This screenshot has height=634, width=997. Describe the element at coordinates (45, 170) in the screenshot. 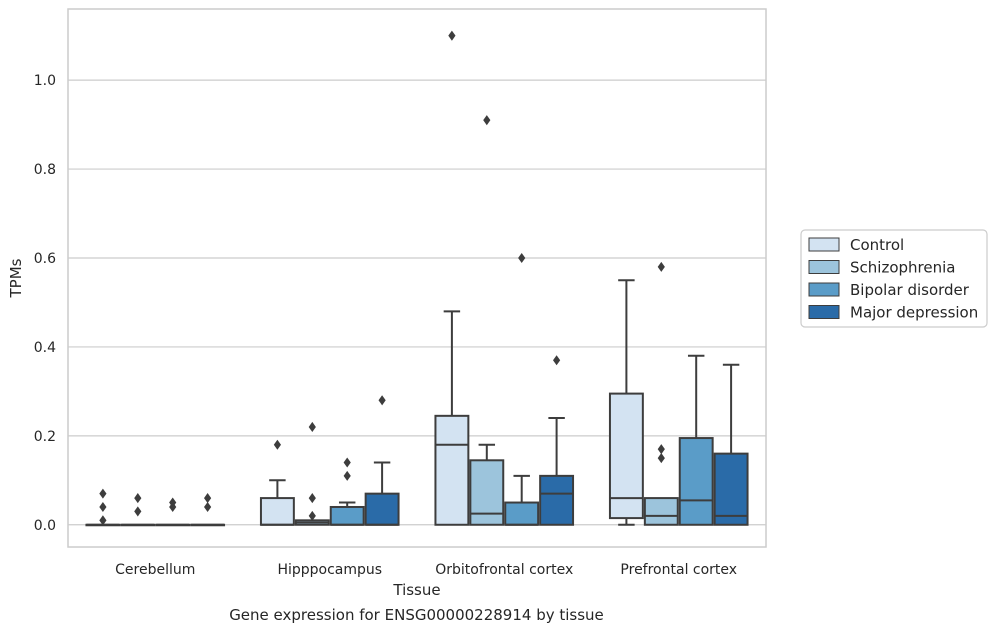

I see `y-tick-label: 0.8` at that location.